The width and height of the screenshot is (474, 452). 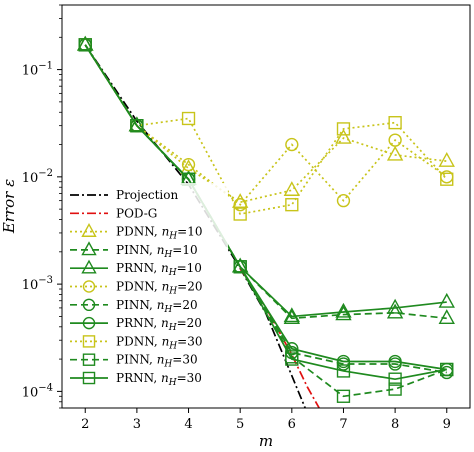 What do you see at coordinates (159, 269) in the screenshot?
I see `legend-label: PRNN, nH=10` at bounding box center [159, 269].